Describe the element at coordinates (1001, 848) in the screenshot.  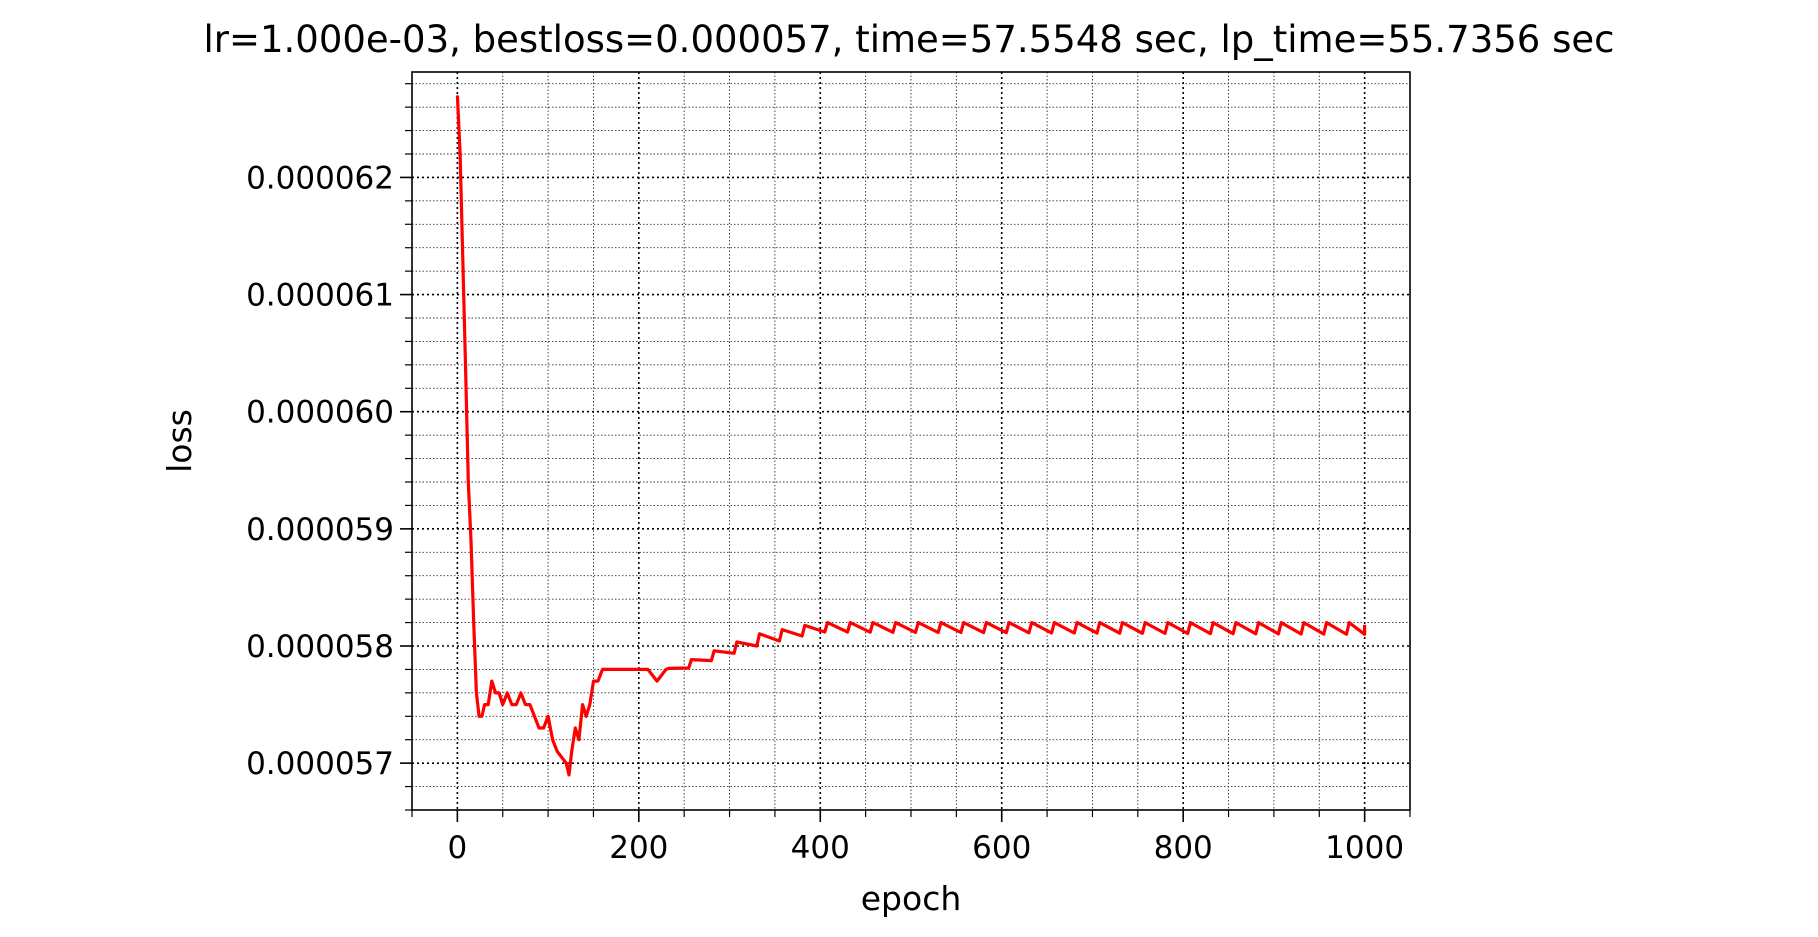
I see `x-tick-label: 600` at that location.